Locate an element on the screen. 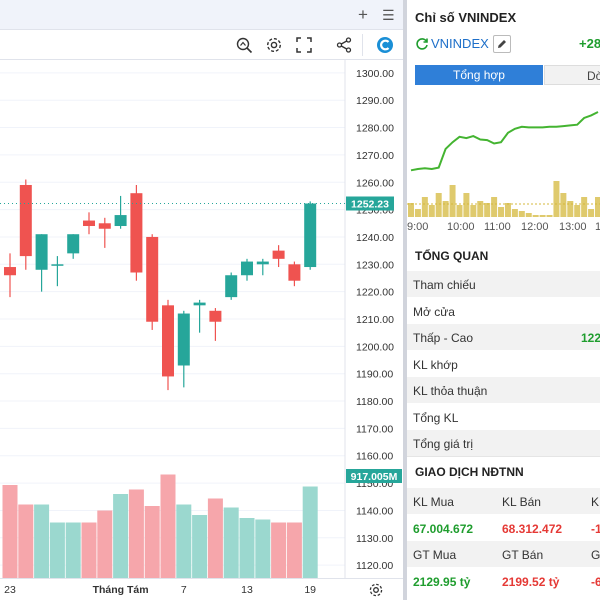  overview-row: Tổng KL is located at coordinates (503, 417).